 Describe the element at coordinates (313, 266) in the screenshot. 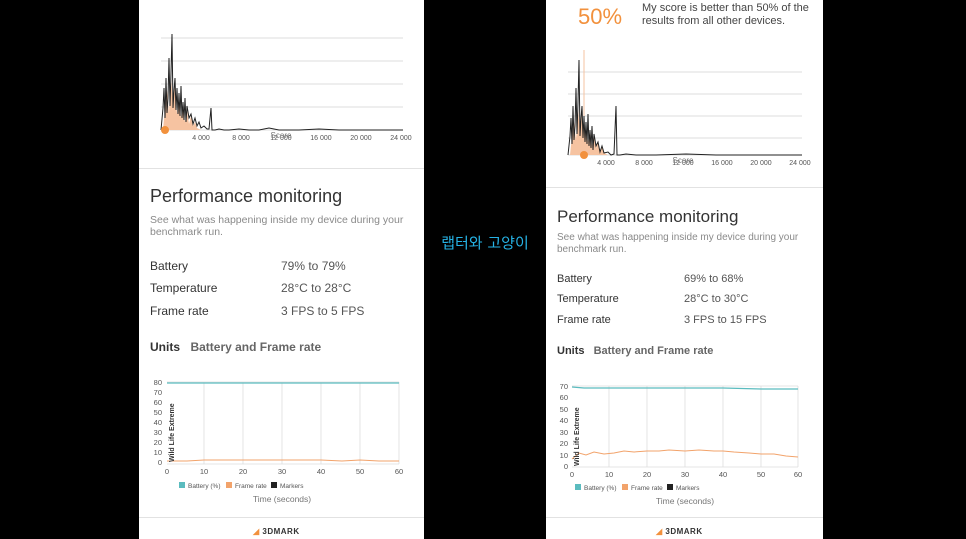

I see `battery-value: 79% to 79%` at that location.